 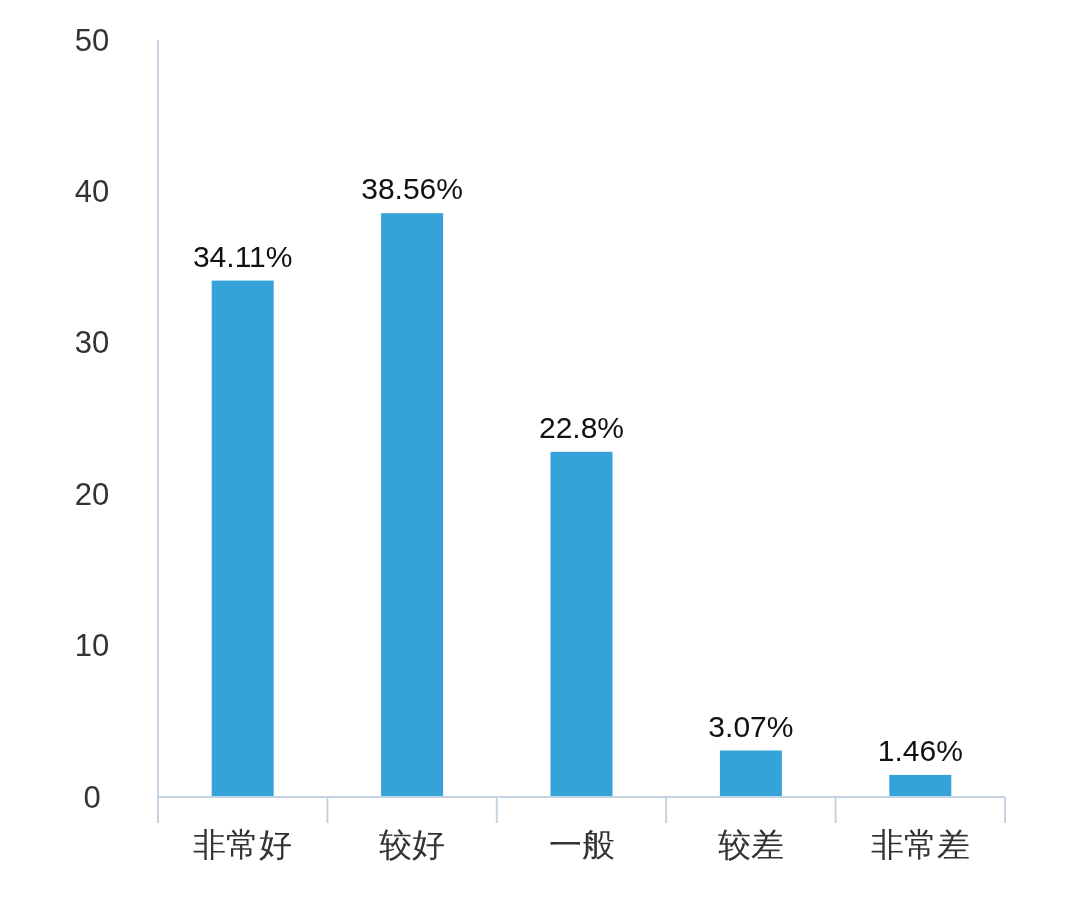 What do you see at coordinates (581, 427) in the screenshot?
I see `data-label: 22.8%` at bounding box center [581, 427].